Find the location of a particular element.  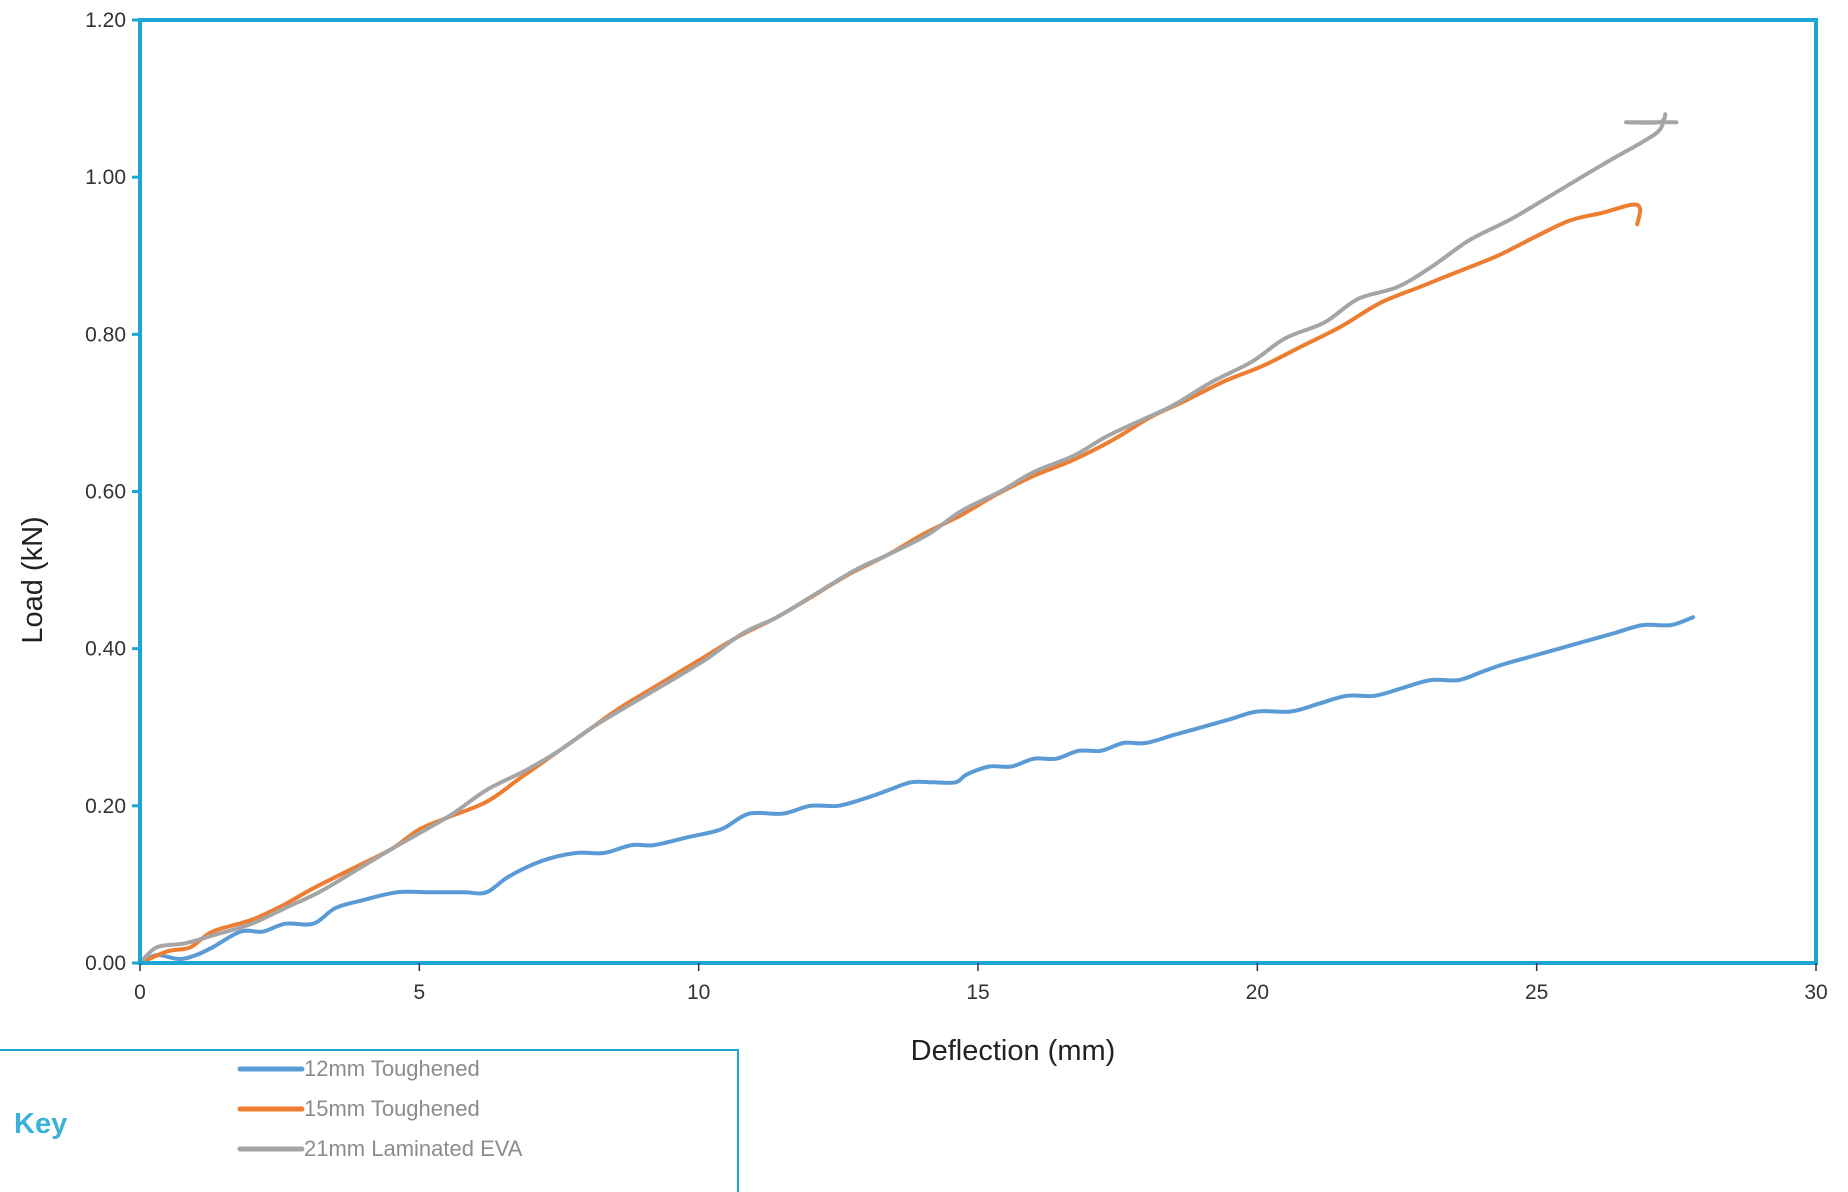

legend-label: 15mm Toughened is located at coordinates (392, 1108).